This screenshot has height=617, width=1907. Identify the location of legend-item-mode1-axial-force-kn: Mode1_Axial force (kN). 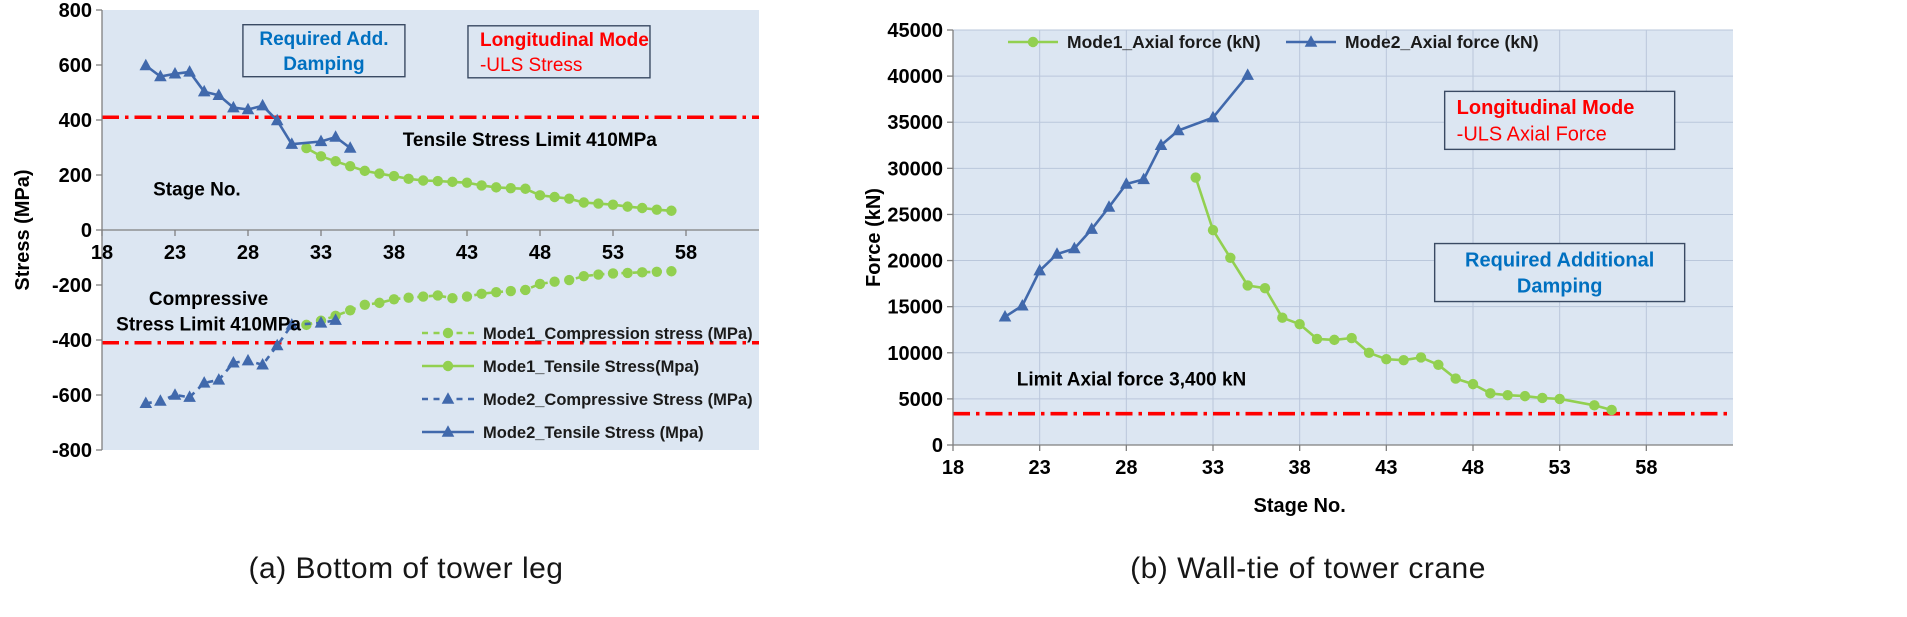
(1134, 42).